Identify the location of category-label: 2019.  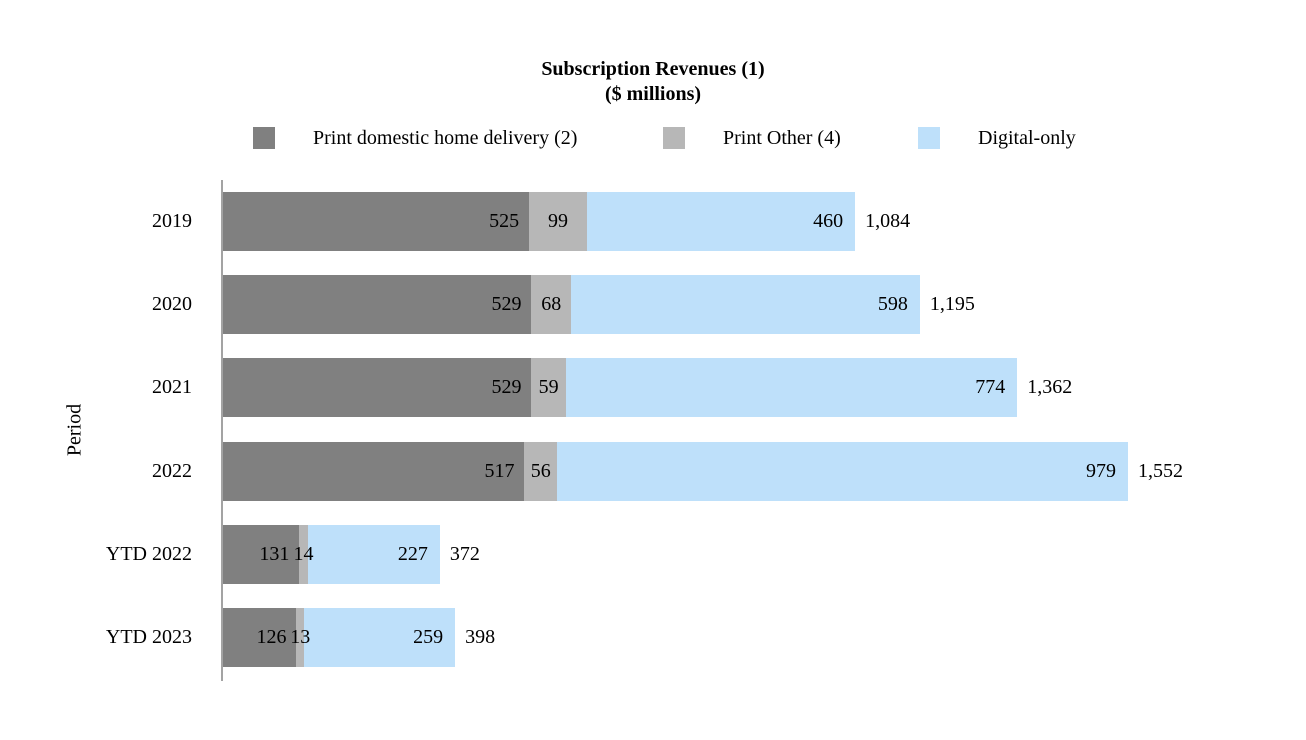
(172, 221).